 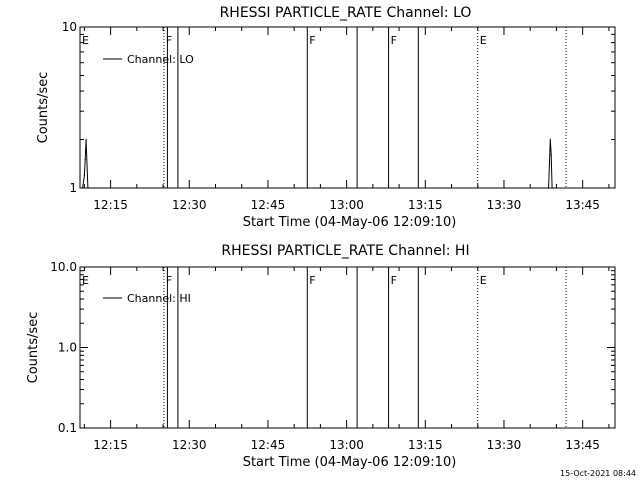 I want to click on panel-2-x-tick-label: 13:30, so click(x=504, y=445).